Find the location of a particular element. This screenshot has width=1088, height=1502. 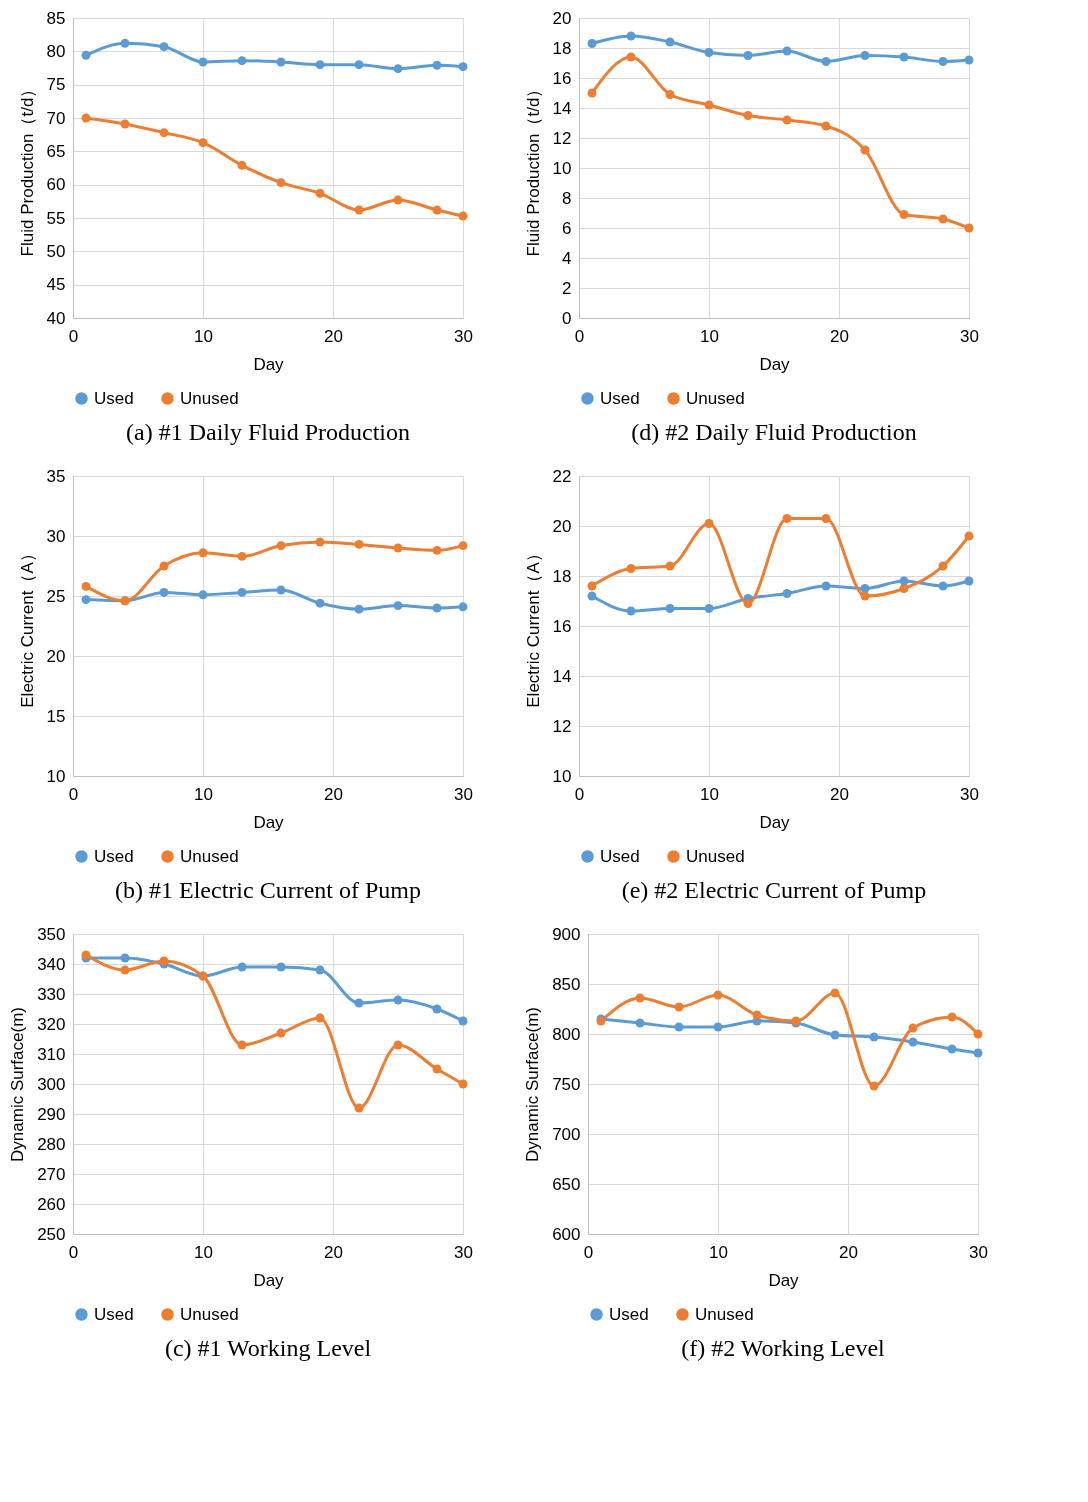

y-axis-title: Dynamic Surface(m) is located at coordinates (18, 1084).